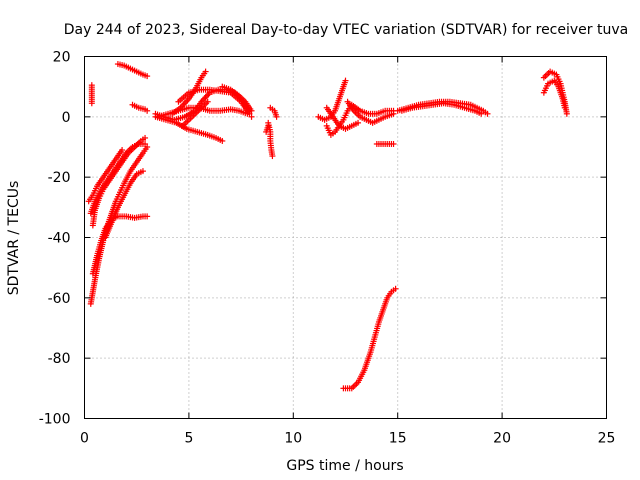 The height and width of the screenshot is (480, 640). I want to click on series-s5, so click(120, 245).